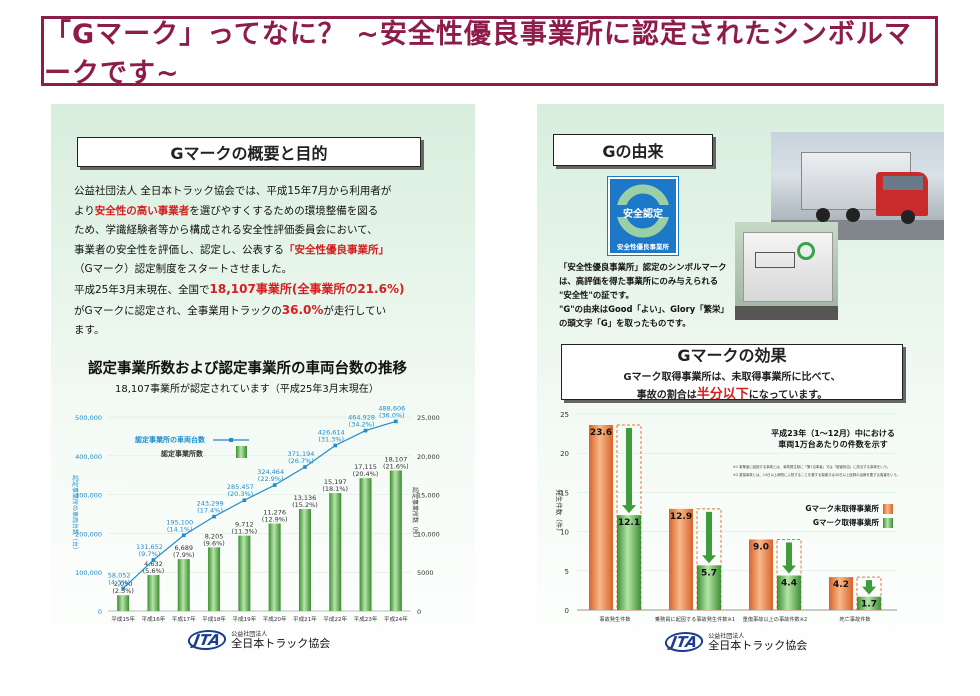 Image resolution: width=980 pixels, height=696 pixels. Describe the element at coordinates (231, 440) in the screenshot. I see `legend-line-marker` at that location.